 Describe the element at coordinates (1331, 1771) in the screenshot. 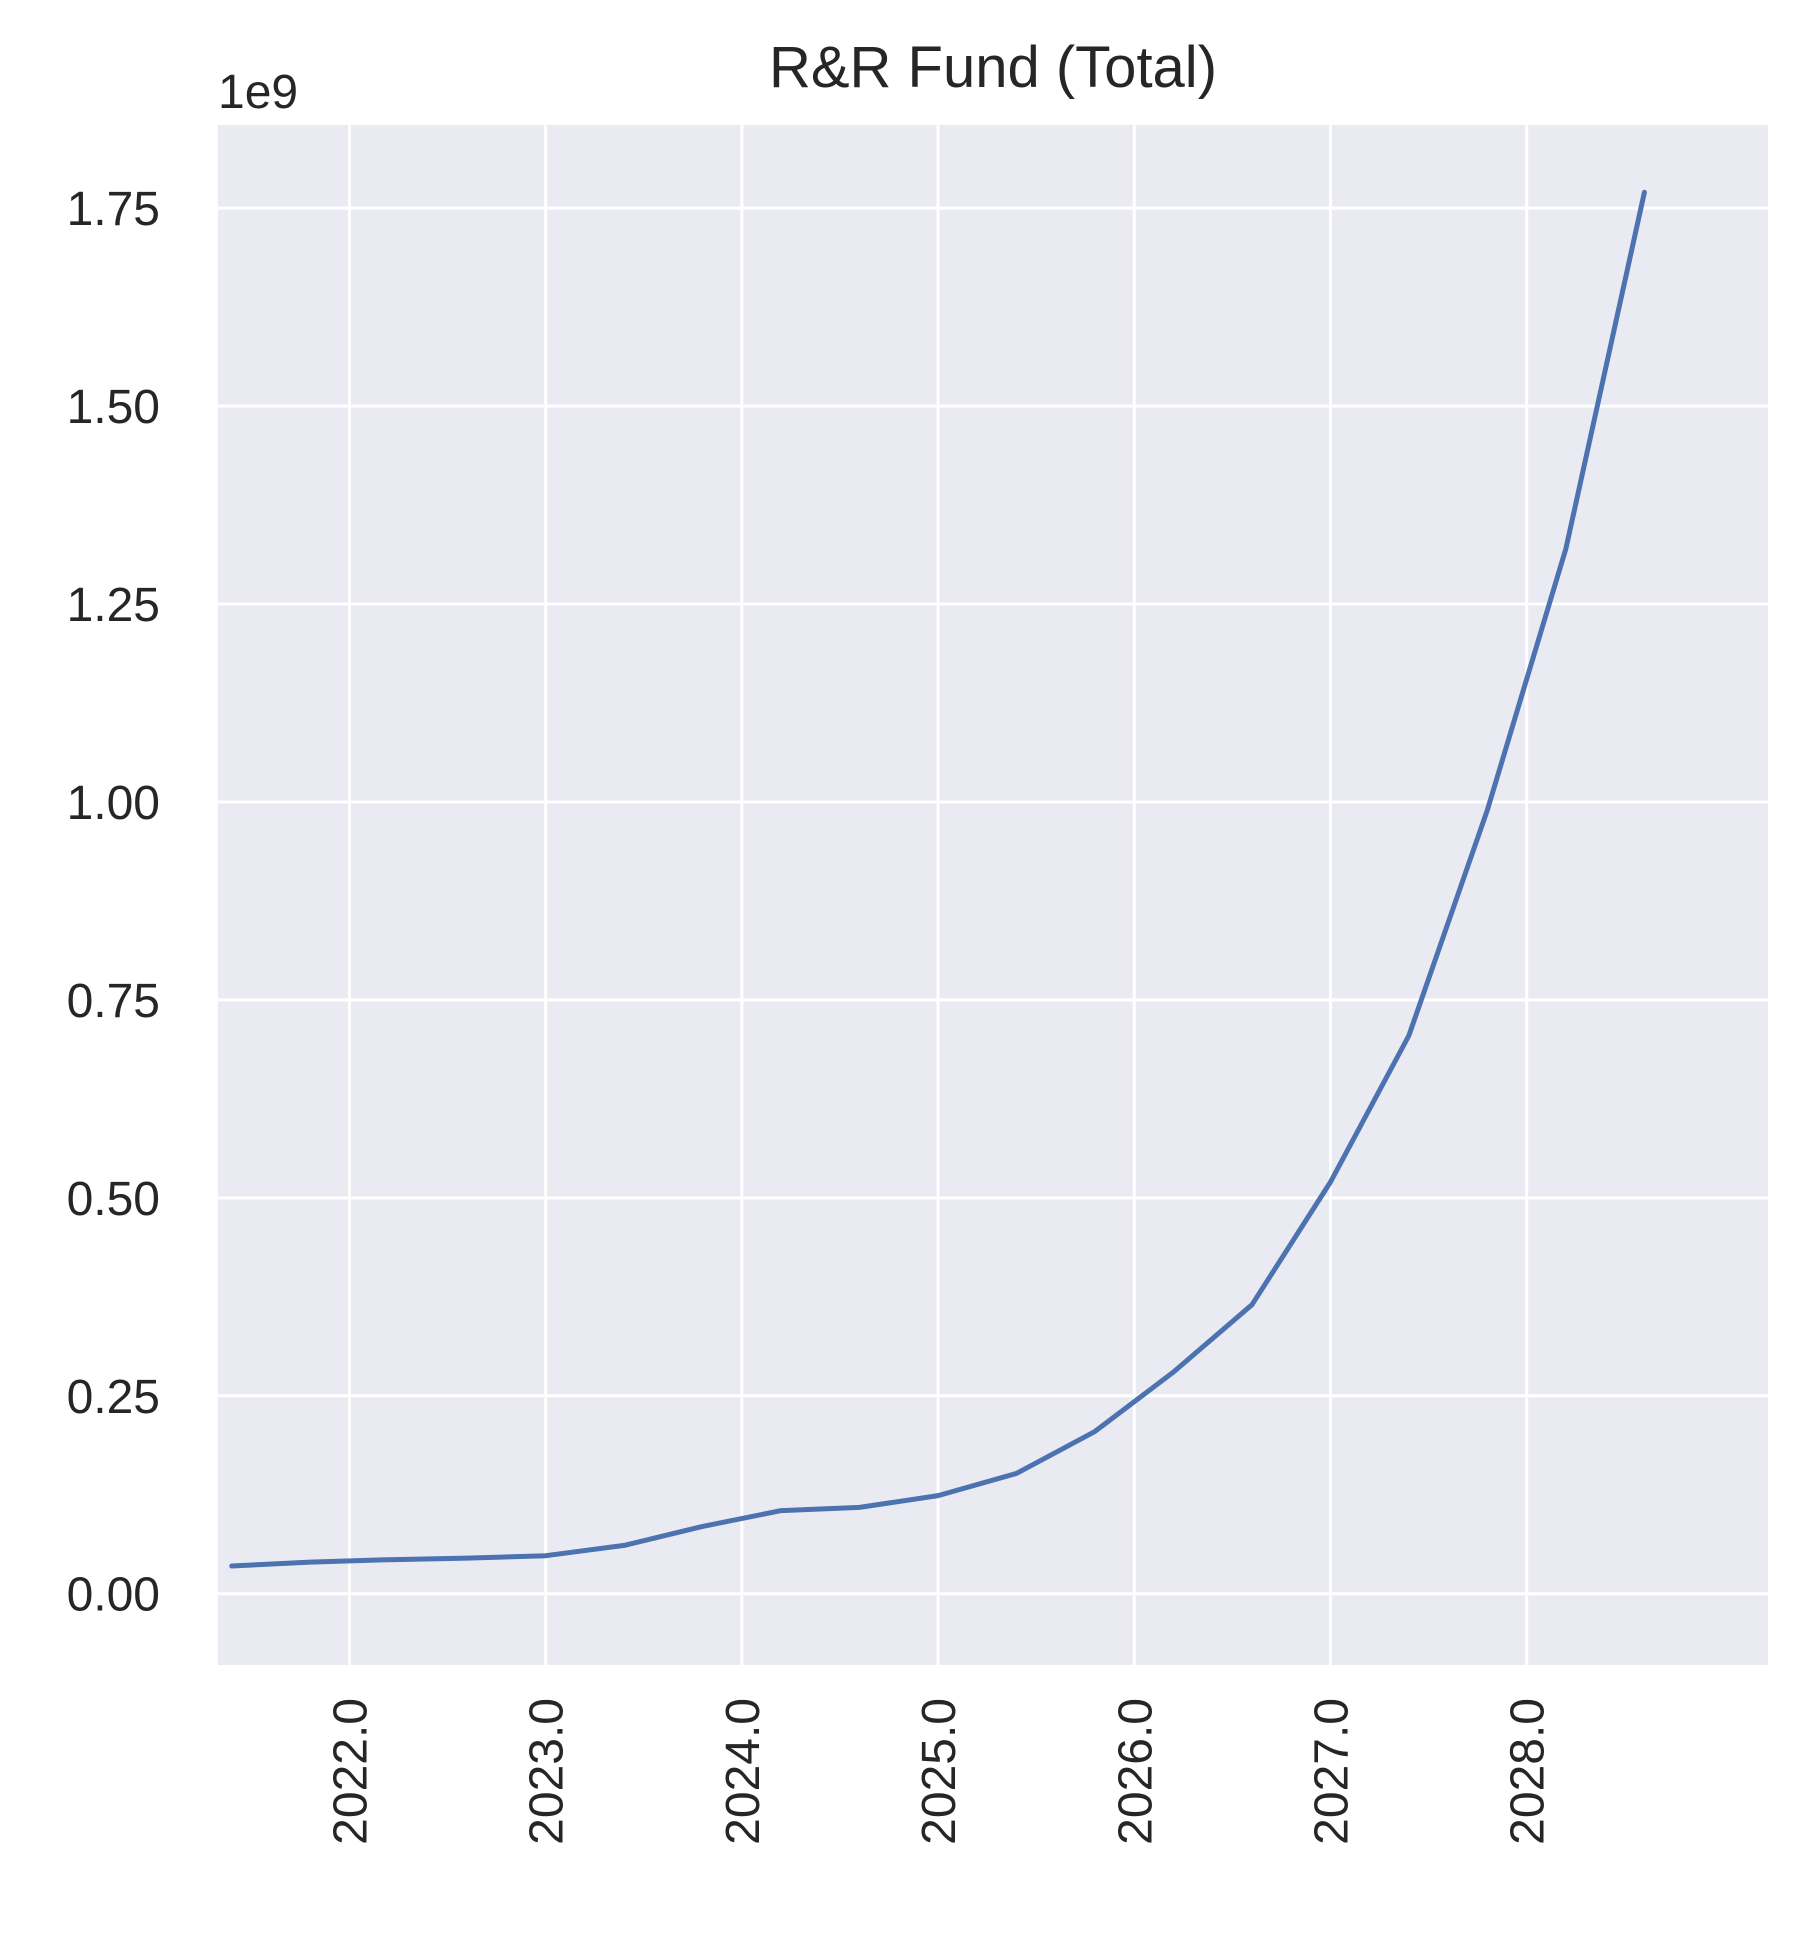

I see `x-tick-label: 2027.0` at that location.